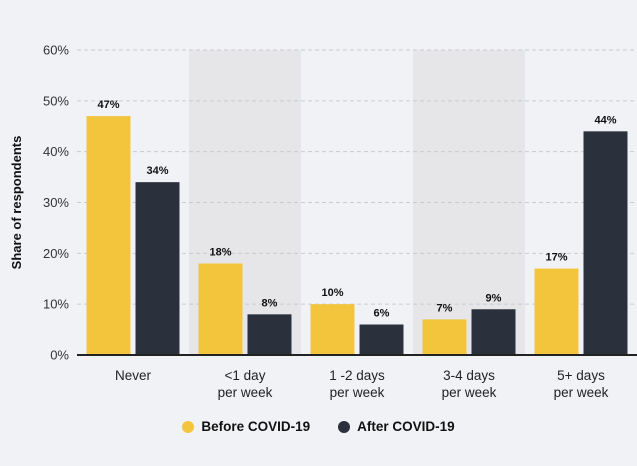  What do you see at coordinates (157, 171) in the screenshot?
I see `data-label: 34%` at bounding box center [157, 171].